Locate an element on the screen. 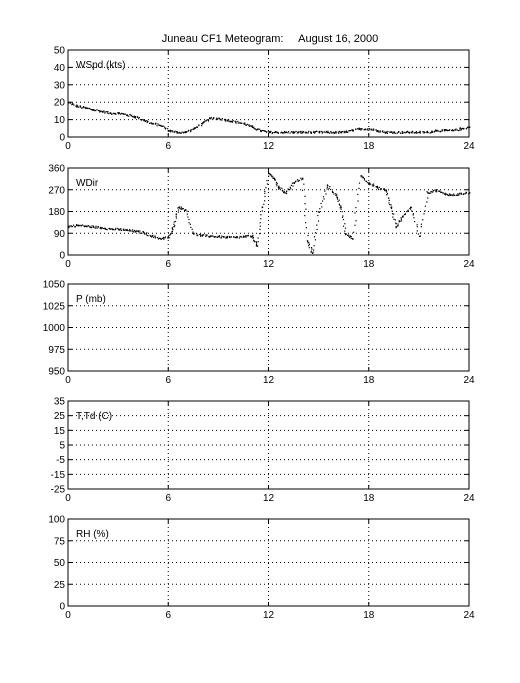 The image size is (520, 683). y-tick-label: 30 is located at coordinates (60, 85).